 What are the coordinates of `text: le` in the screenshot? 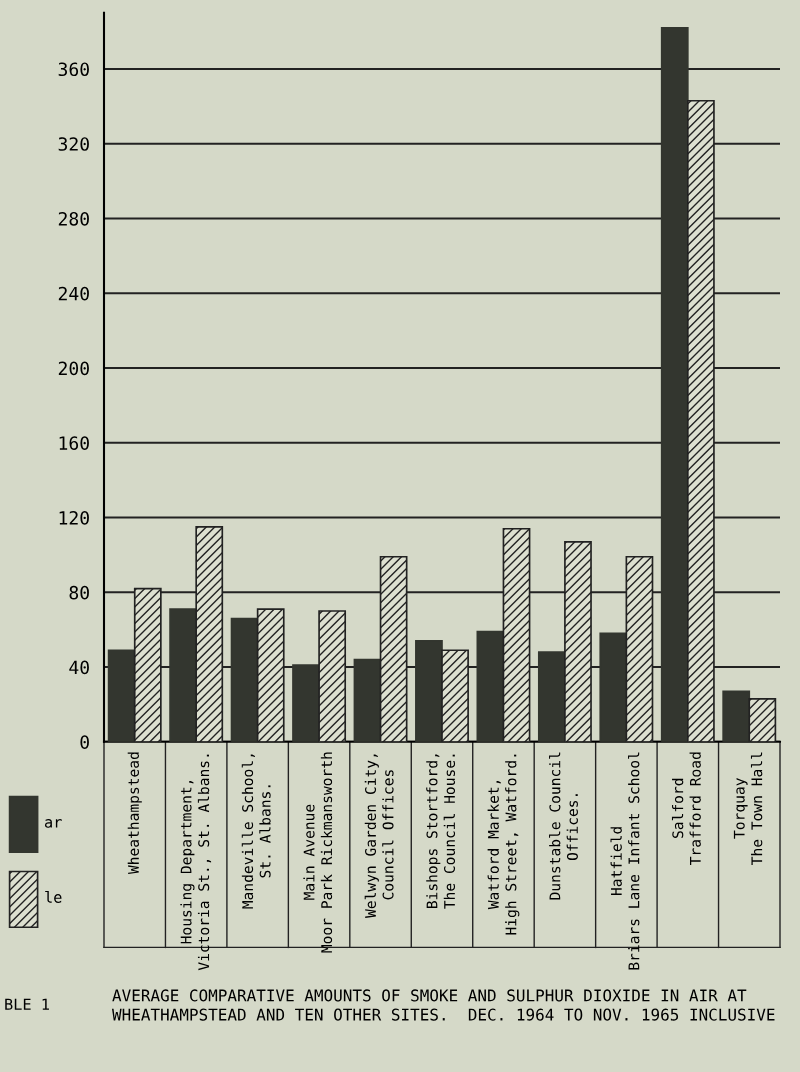 It's located at (53, 896).